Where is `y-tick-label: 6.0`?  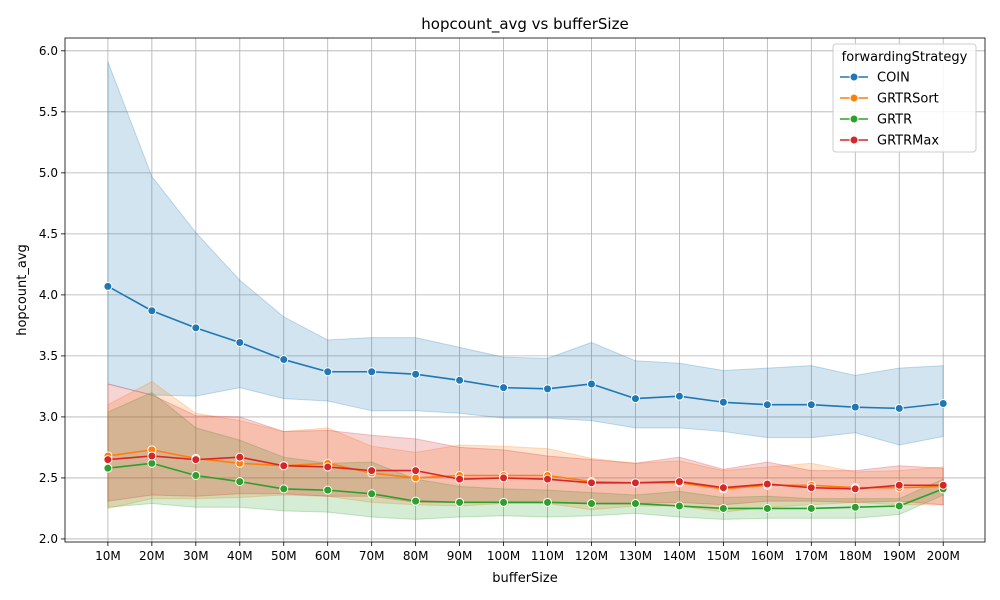 y-tick-label: 6.0 is located at coordinates (48, 51).